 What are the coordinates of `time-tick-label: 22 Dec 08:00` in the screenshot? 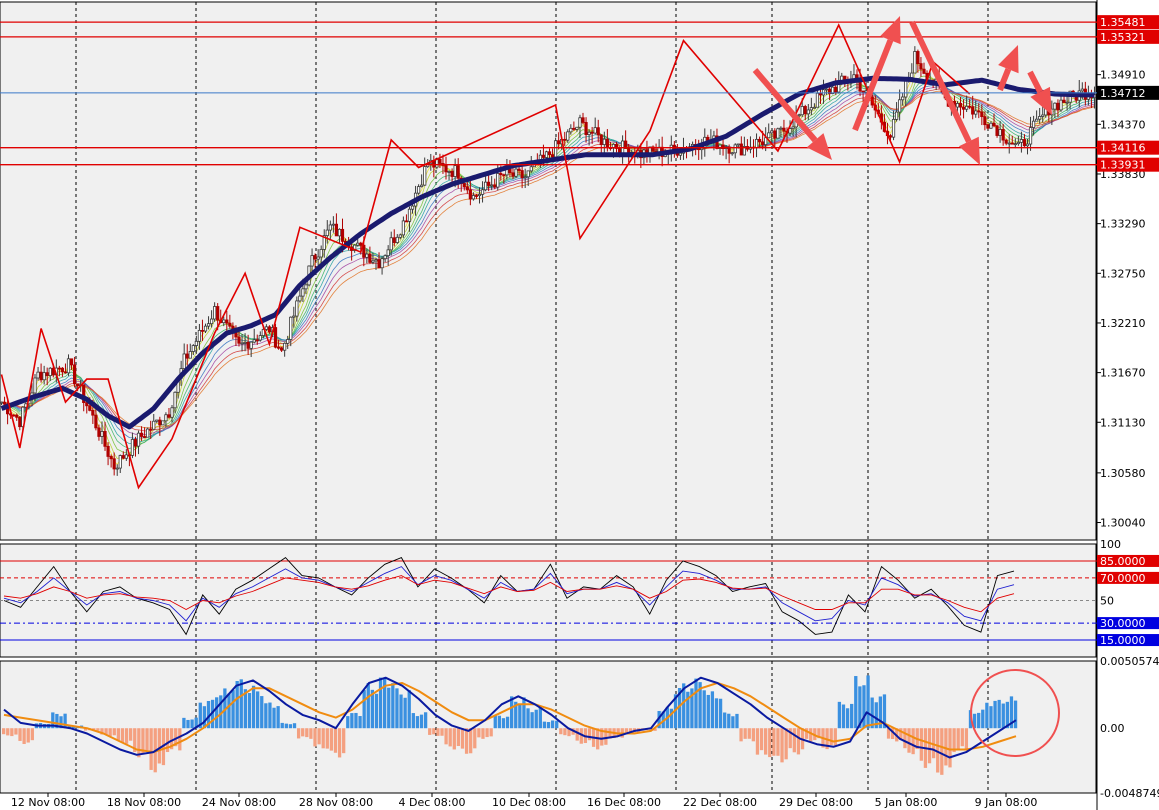 It's located at (720, 802).